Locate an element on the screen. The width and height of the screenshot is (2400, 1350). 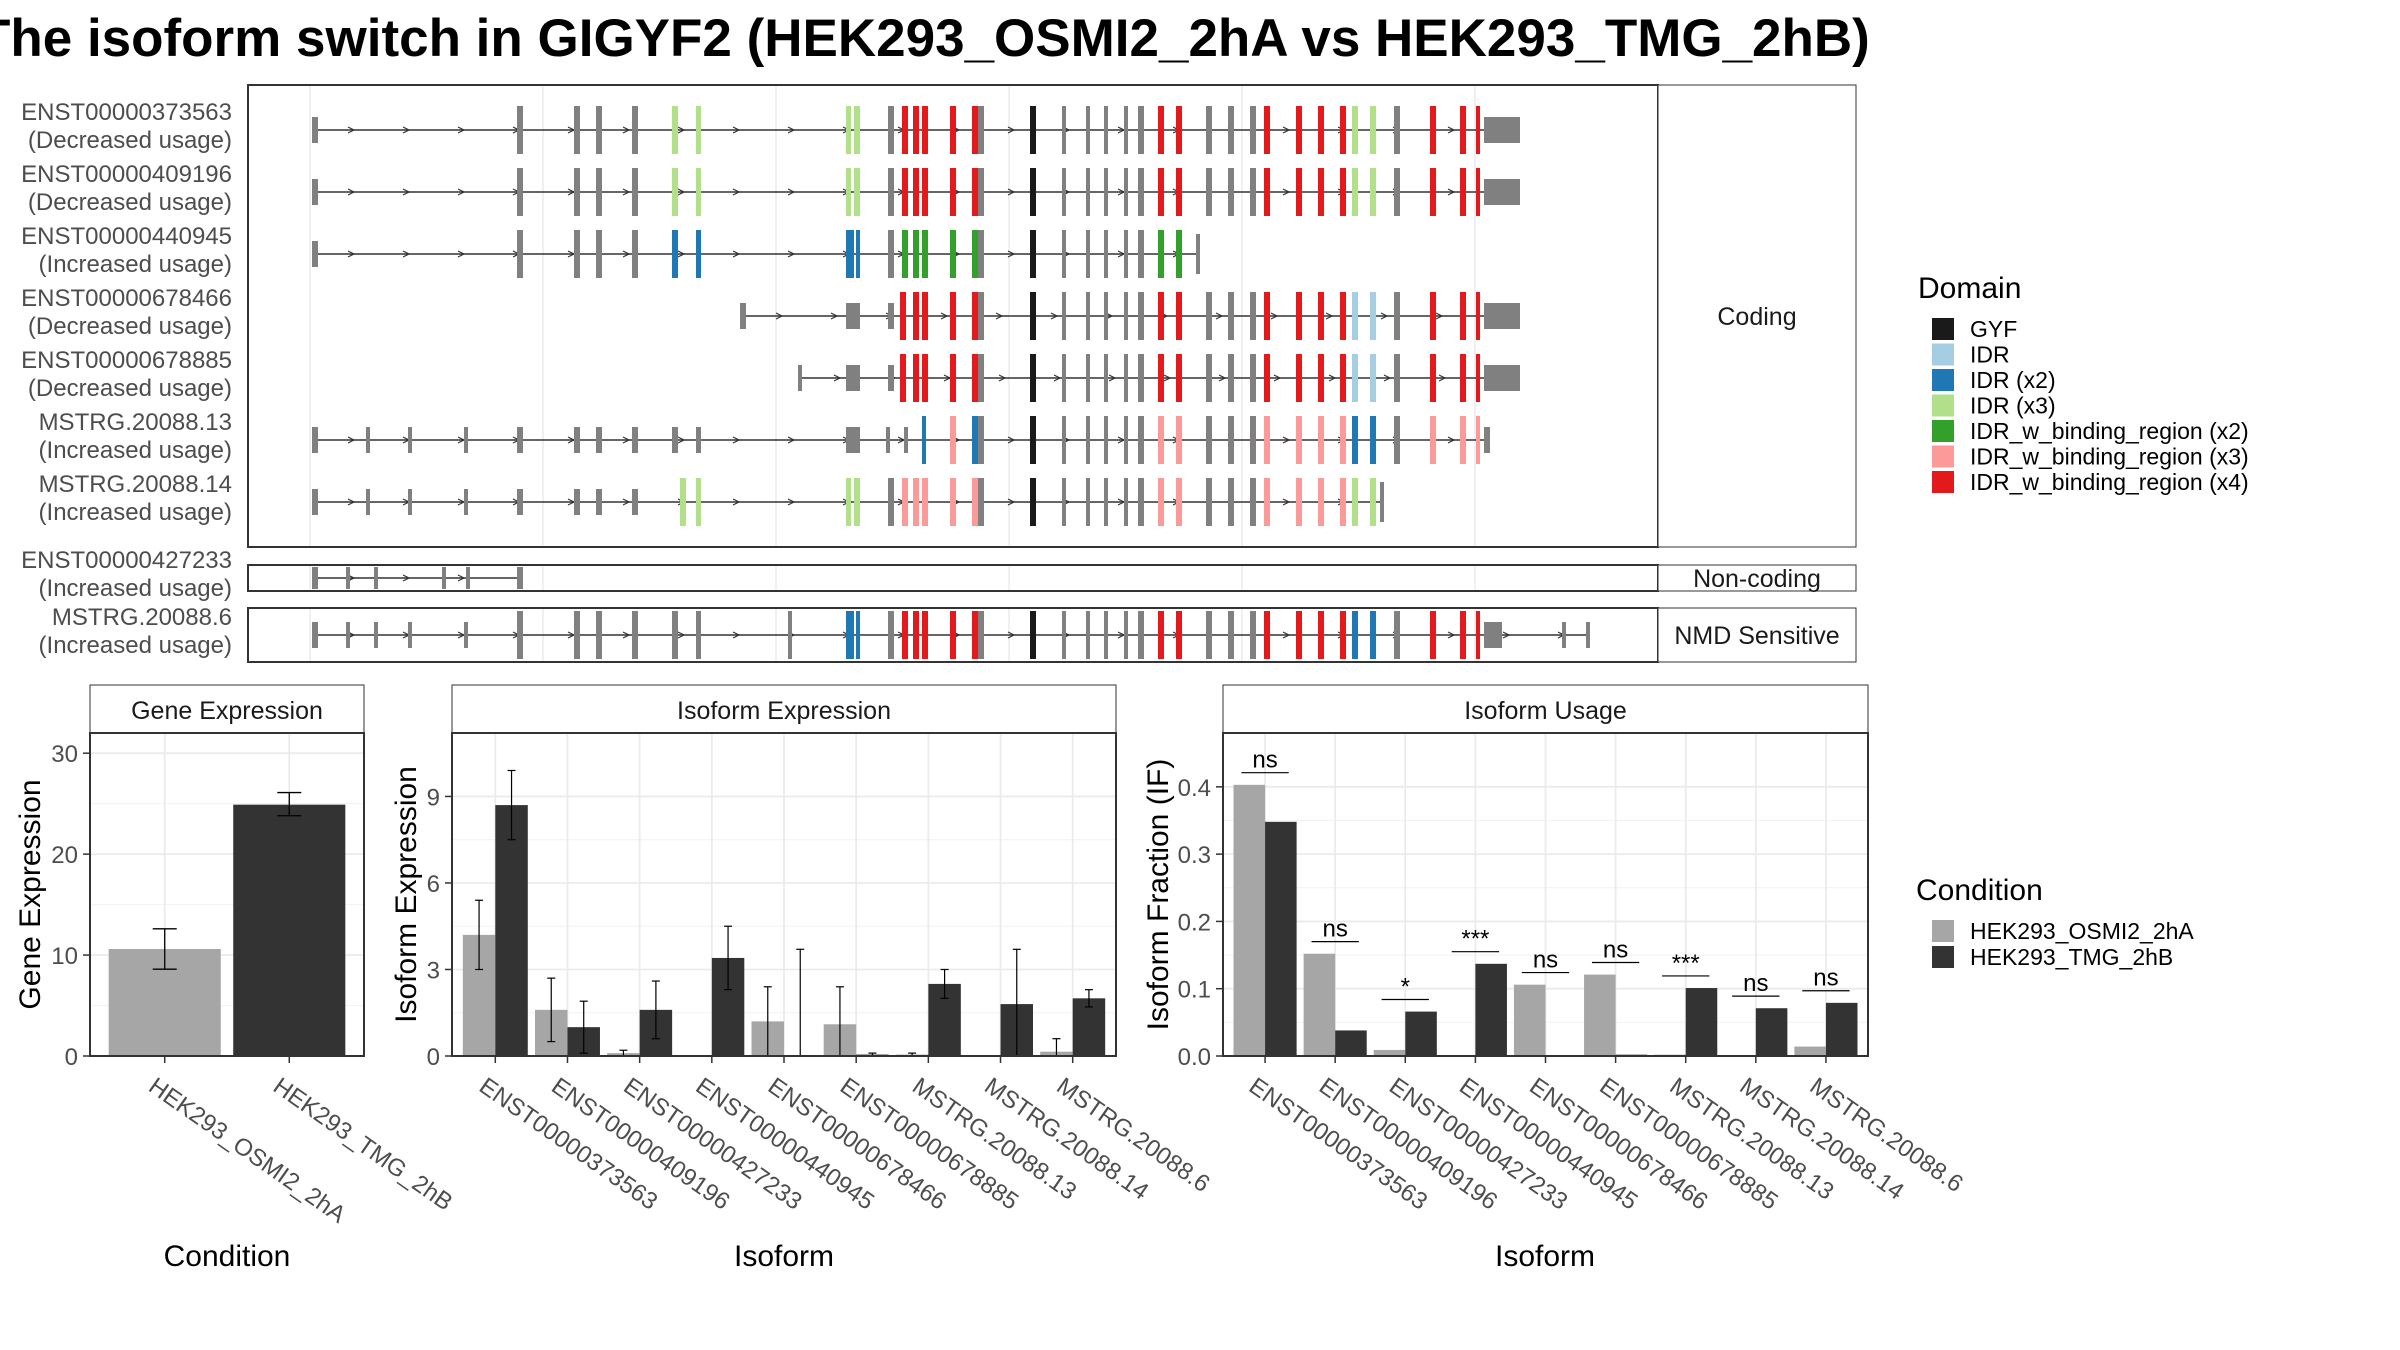
strip-label: Non-coding is located at coordinates (1757, 579).